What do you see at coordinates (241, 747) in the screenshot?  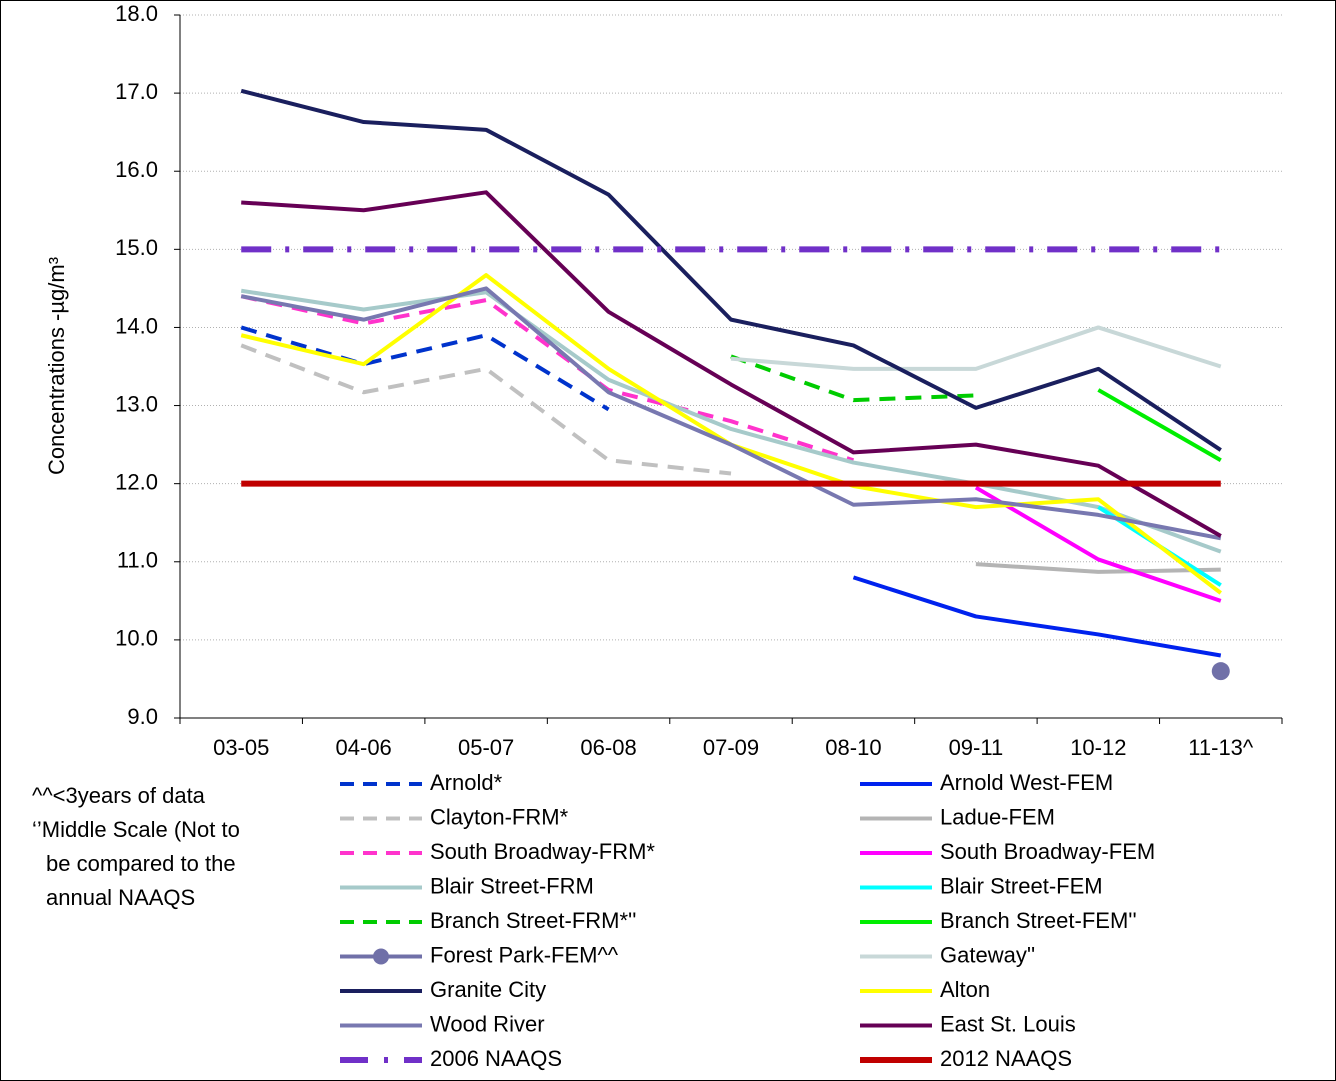 I see `x-tick-label: 03-05` at bounding box center [241, 747].